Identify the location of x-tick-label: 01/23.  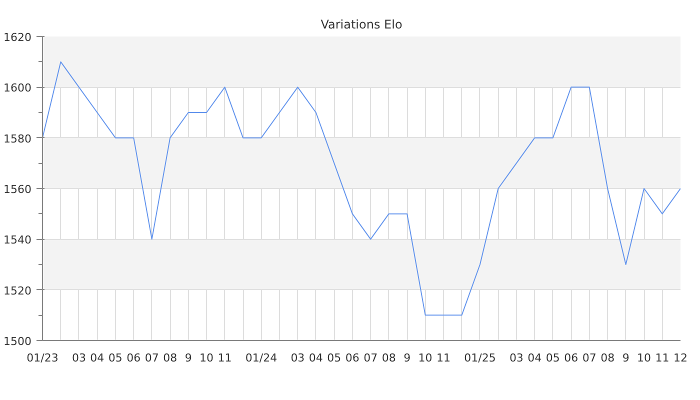
(42, 358).